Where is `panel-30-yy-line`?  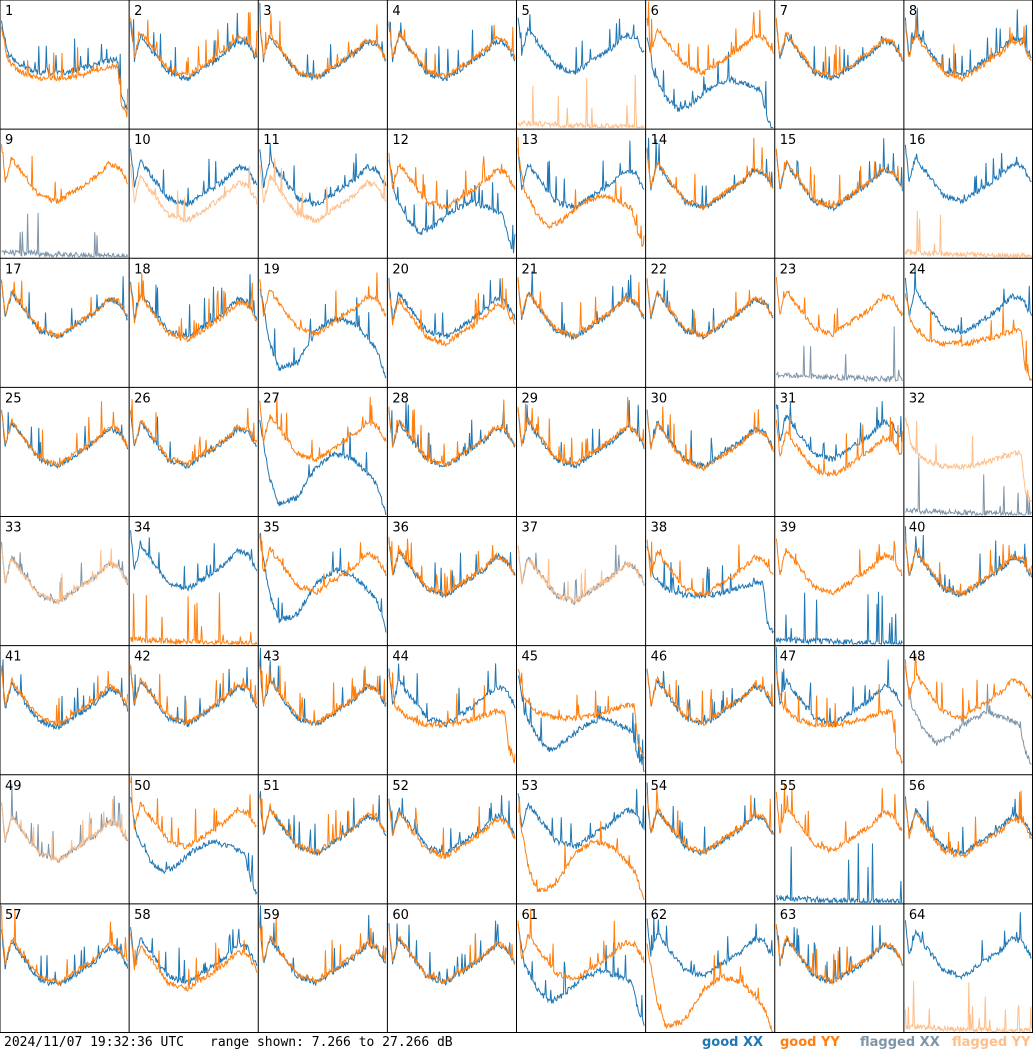
panel-30-yy-line is located at coordinates (710, 439).